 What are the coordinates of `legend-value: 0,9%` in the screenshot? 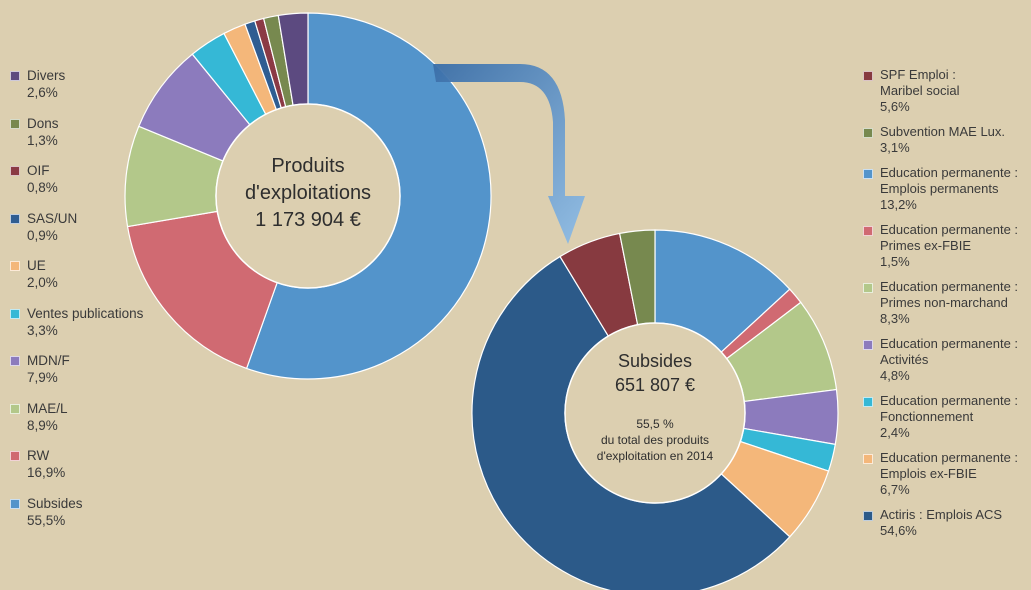 It's located at (42, 235).